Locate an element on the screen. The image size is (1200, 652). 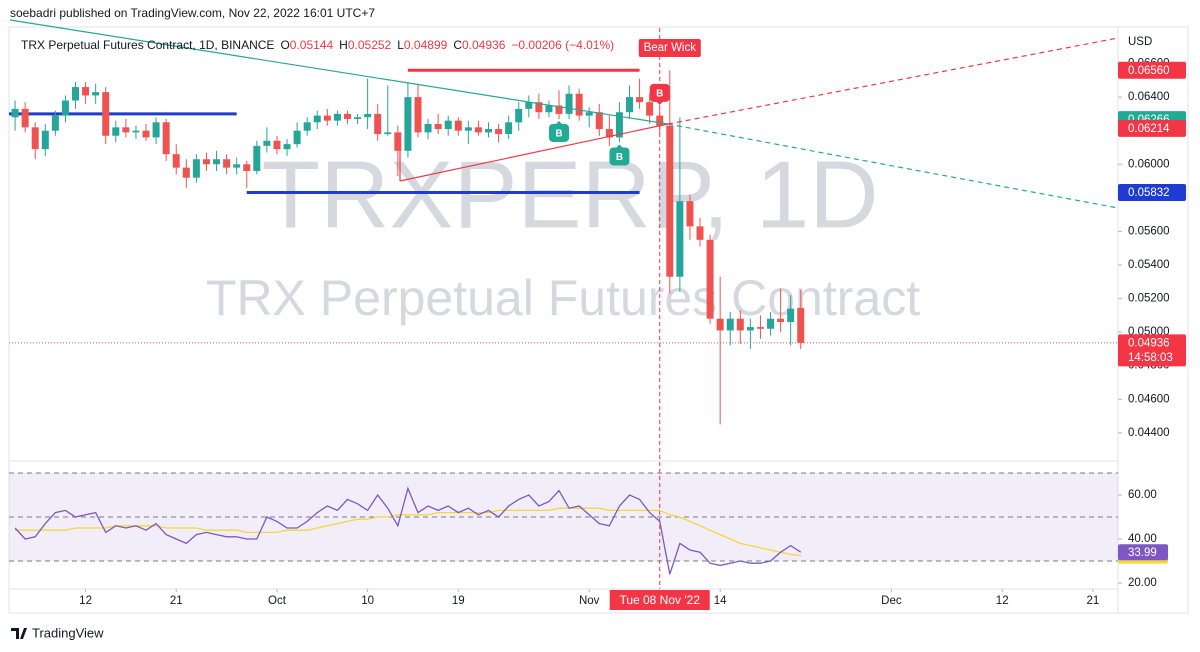
x-tick-label: Dec is located at coordinates (891, 601).